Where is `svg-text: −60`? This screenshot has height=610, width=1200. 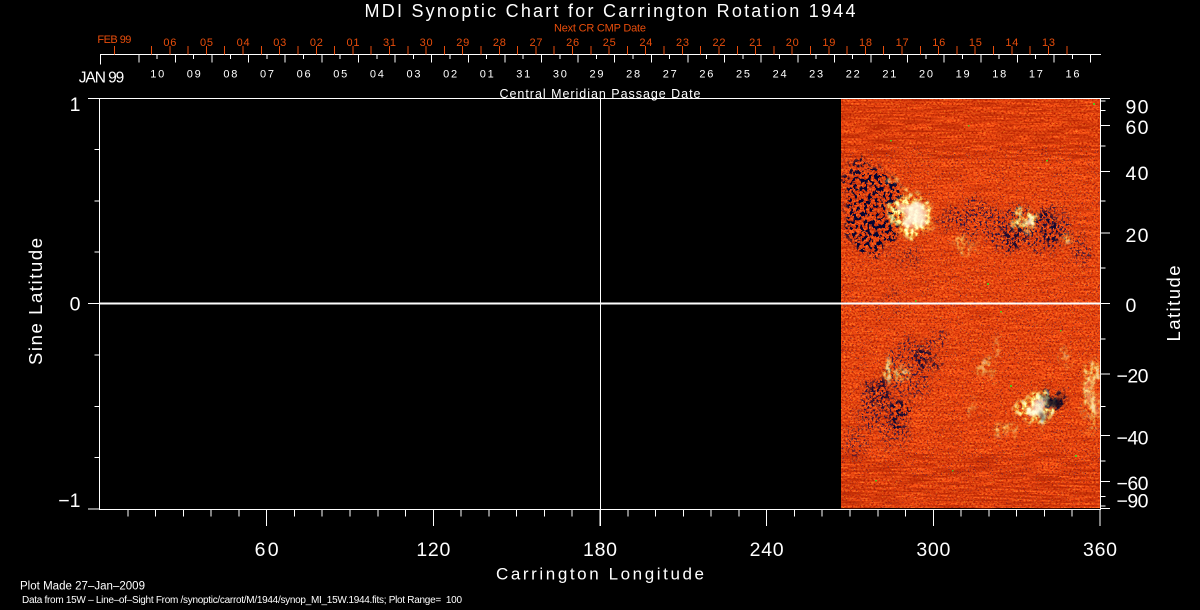
svg-text: −60 is located at coordinates (1133, 484).